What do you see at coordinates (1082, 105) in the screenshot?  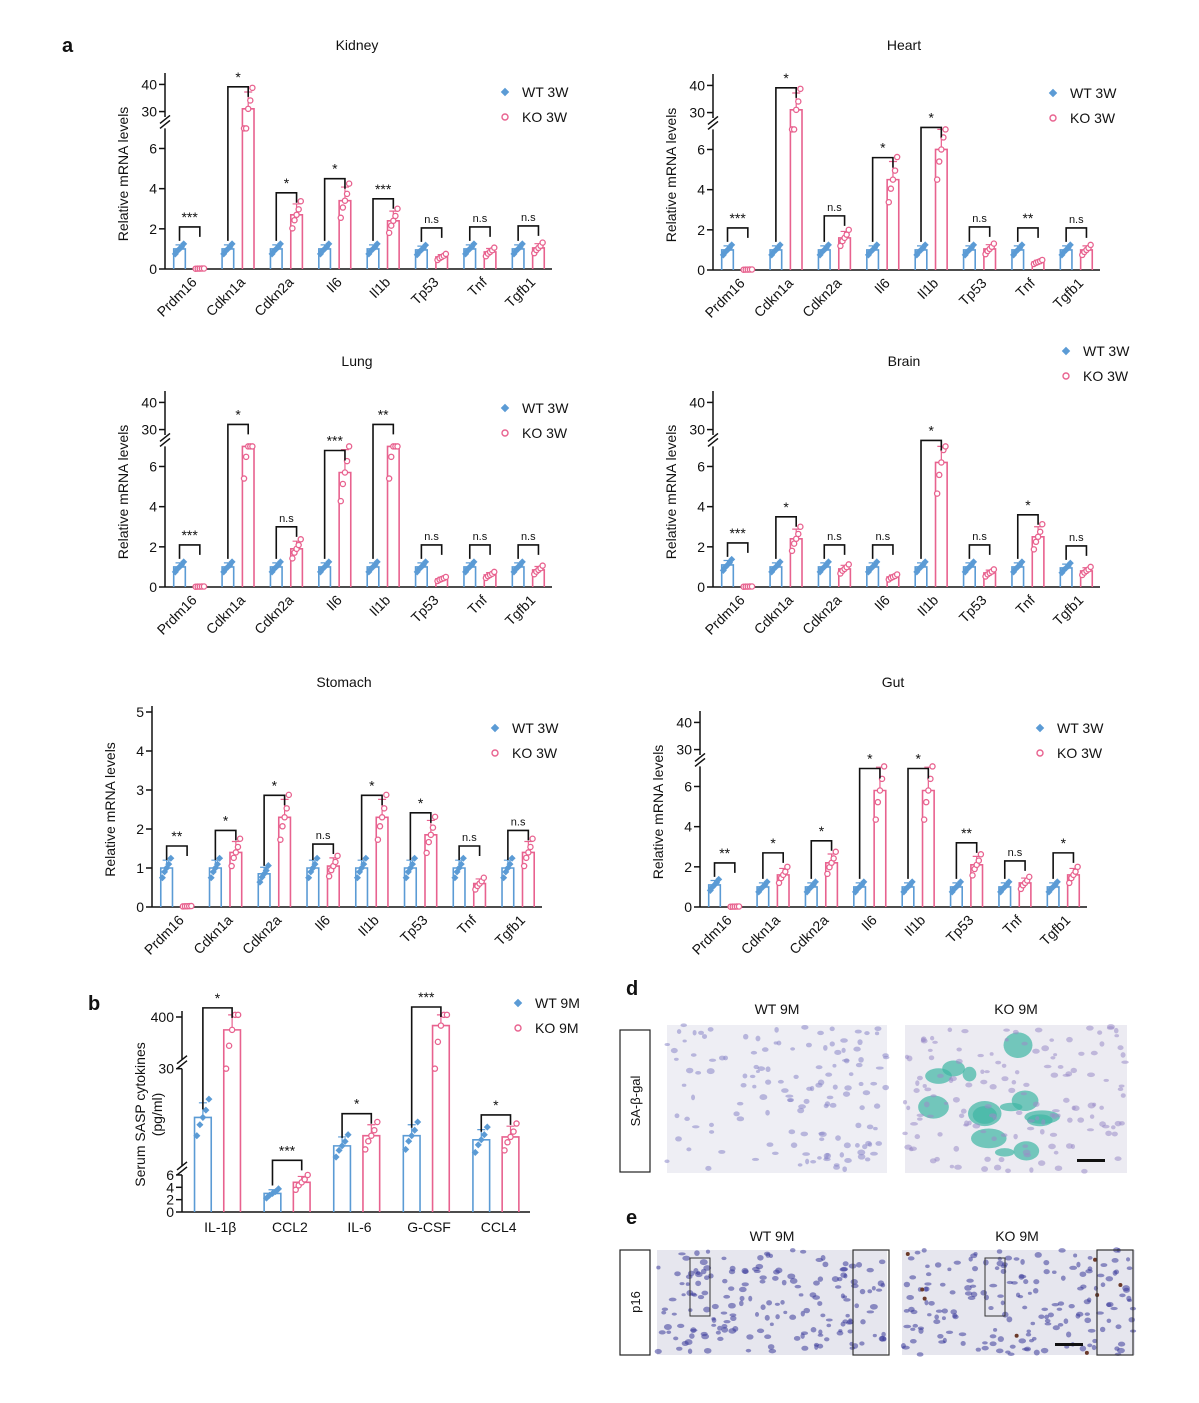 I see `legend: WT 3W KO 3W` at bounding box center [1082, 105].